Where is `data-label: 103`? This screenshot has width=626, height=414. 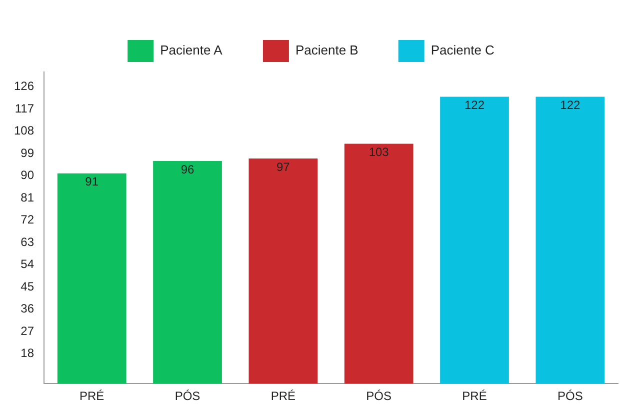
data-label: 103 is located at coordinates (379, 152).